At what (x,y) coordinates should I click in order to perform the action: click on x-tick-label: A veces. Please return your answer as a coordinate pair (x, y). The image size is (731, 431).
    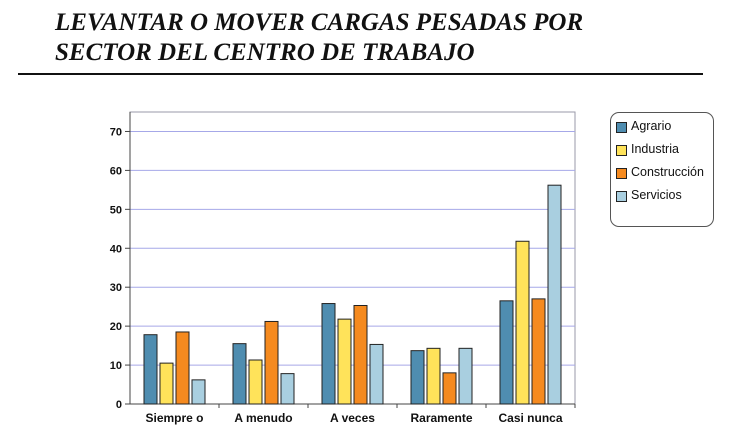
    Looking at the image, I should click on (352, 418).